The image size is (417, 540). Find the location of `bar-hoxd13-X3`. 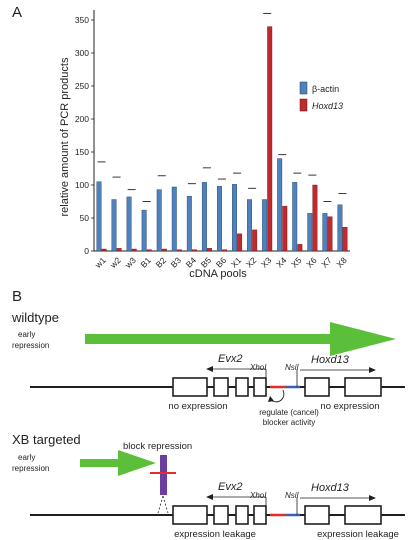

bar-hoxd13-X3 is located at coordinates (270, 139).